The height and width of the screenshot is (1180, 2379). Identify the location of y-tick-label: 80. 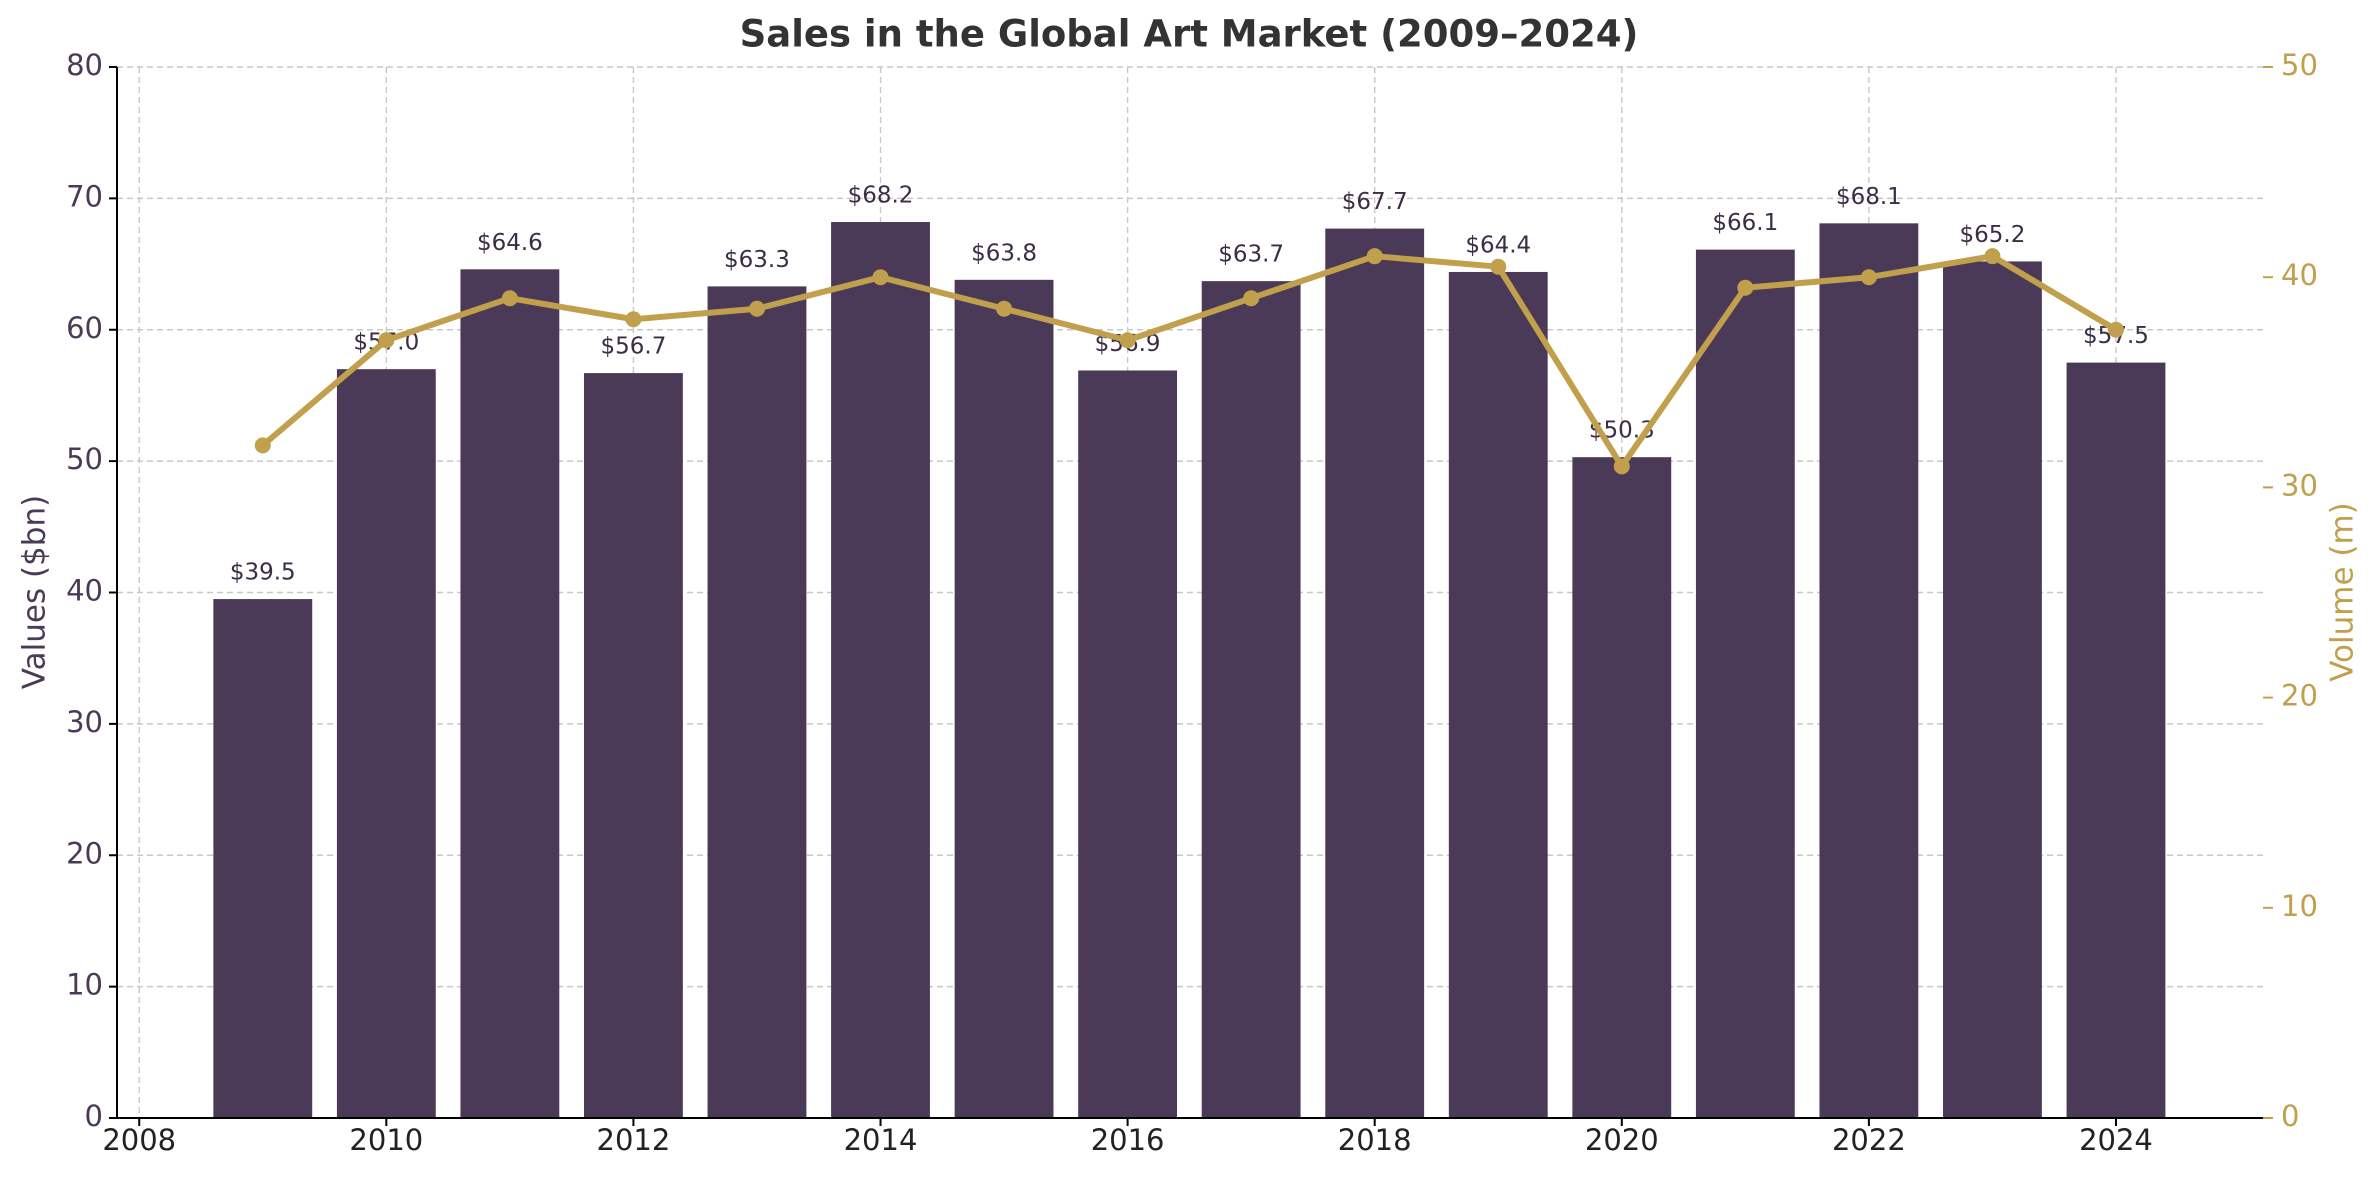
(84, 65).